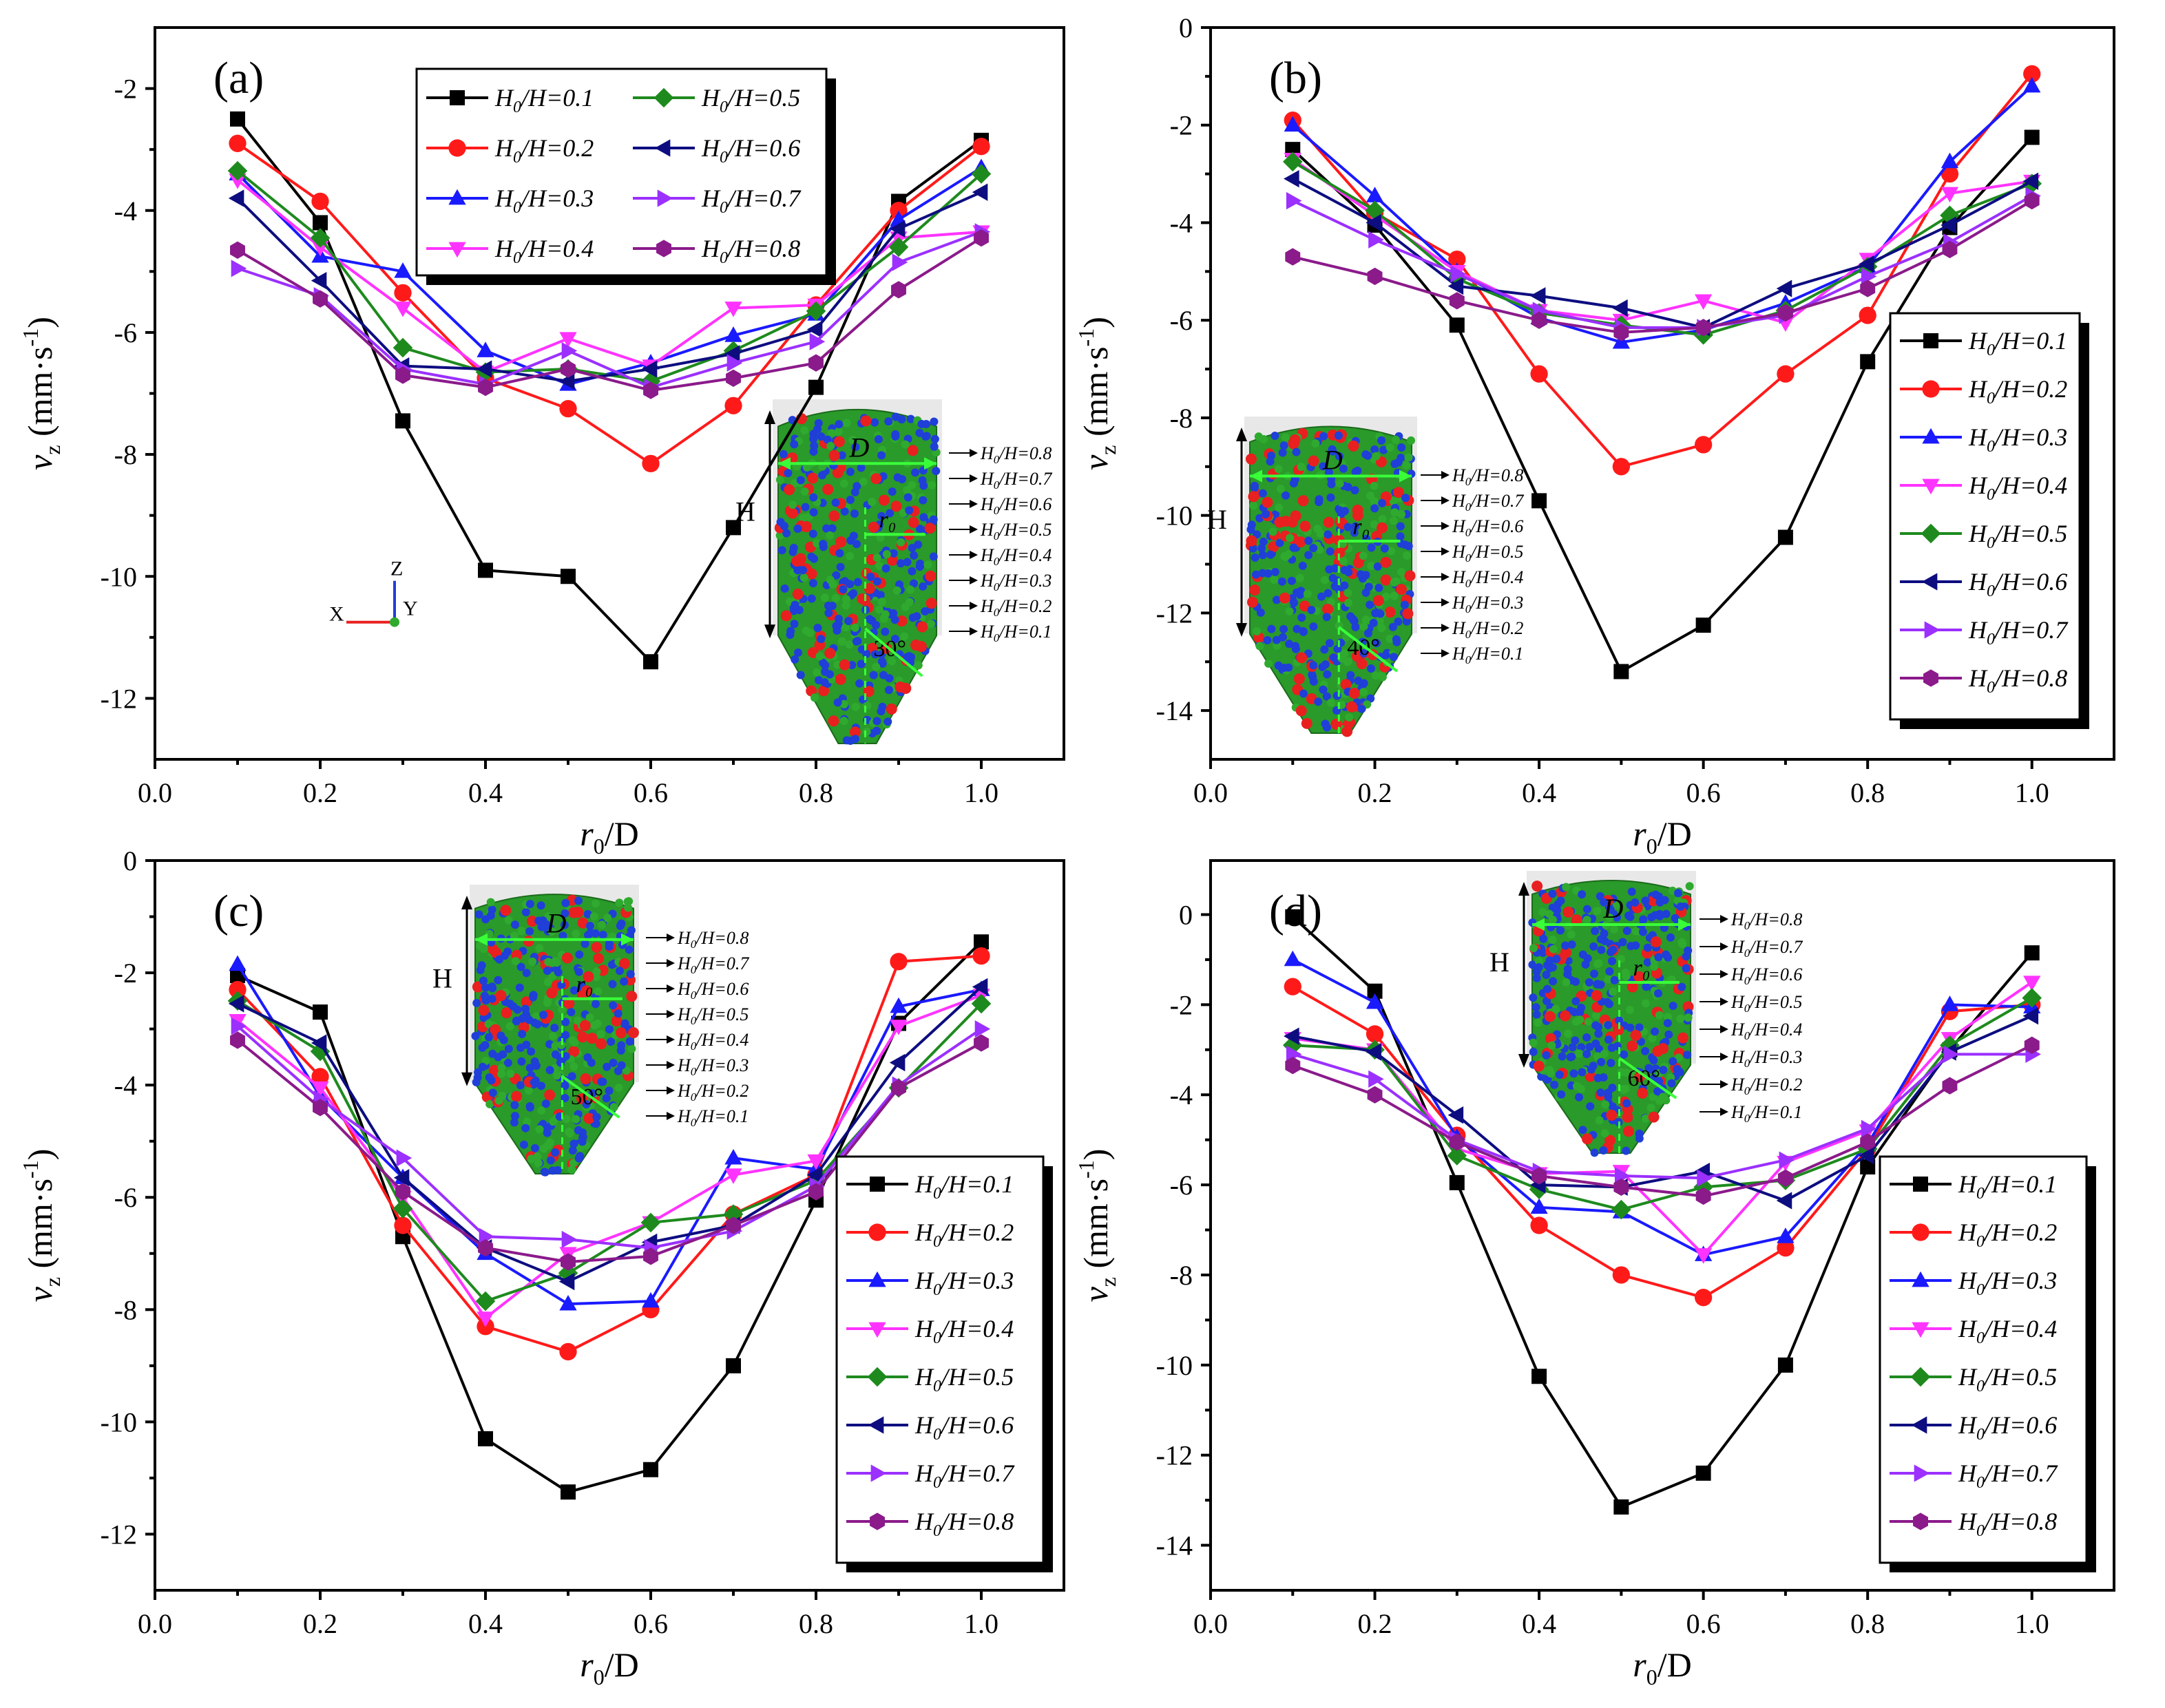  Describe the element at coordinates (1983, 488) in the screenshot. I see `legend-item-0.4: H0/H=0.4` at that location.